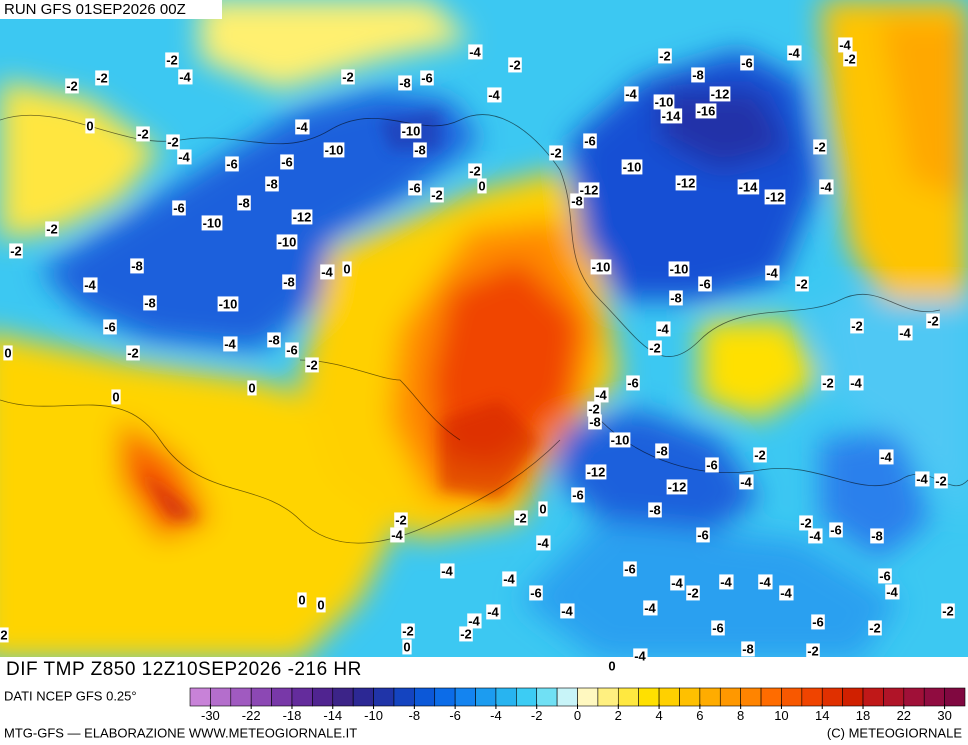 The height and width of the screenshot is (745, 968). I want to click on colorbar-label: -18, so click(292, 715).